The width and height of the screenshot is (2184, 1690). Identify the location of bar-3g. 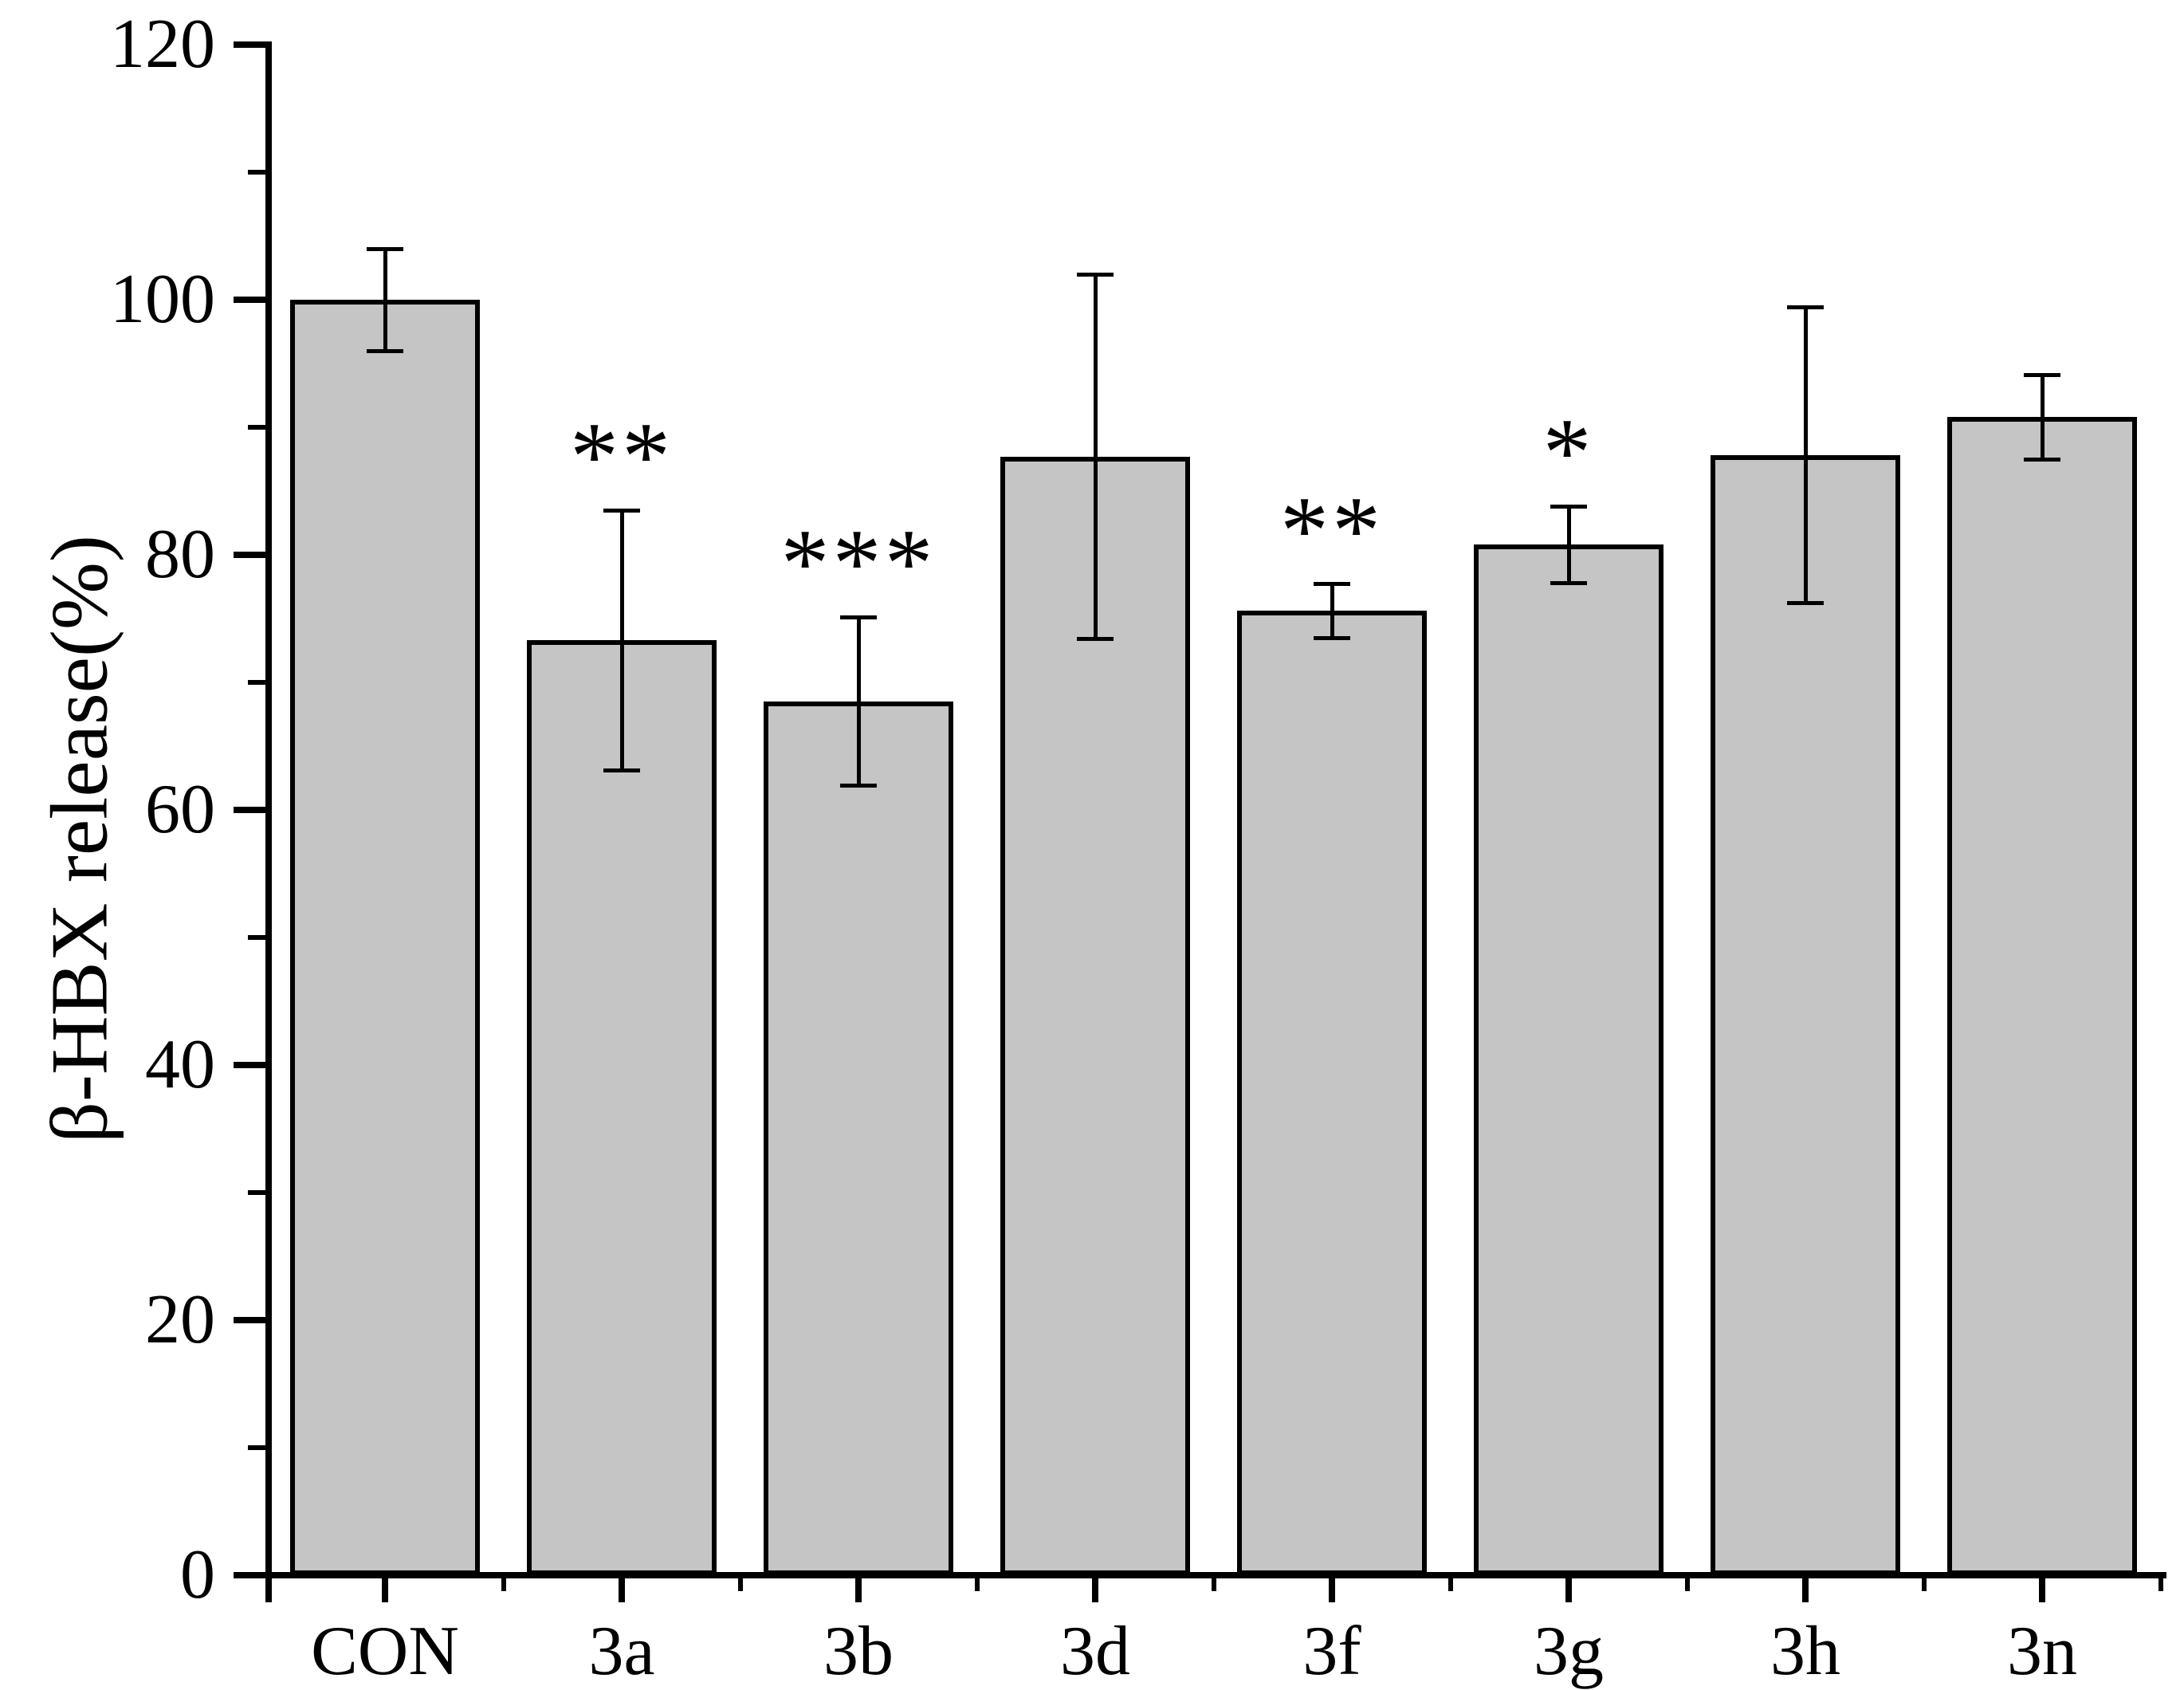
(1569, 1059).